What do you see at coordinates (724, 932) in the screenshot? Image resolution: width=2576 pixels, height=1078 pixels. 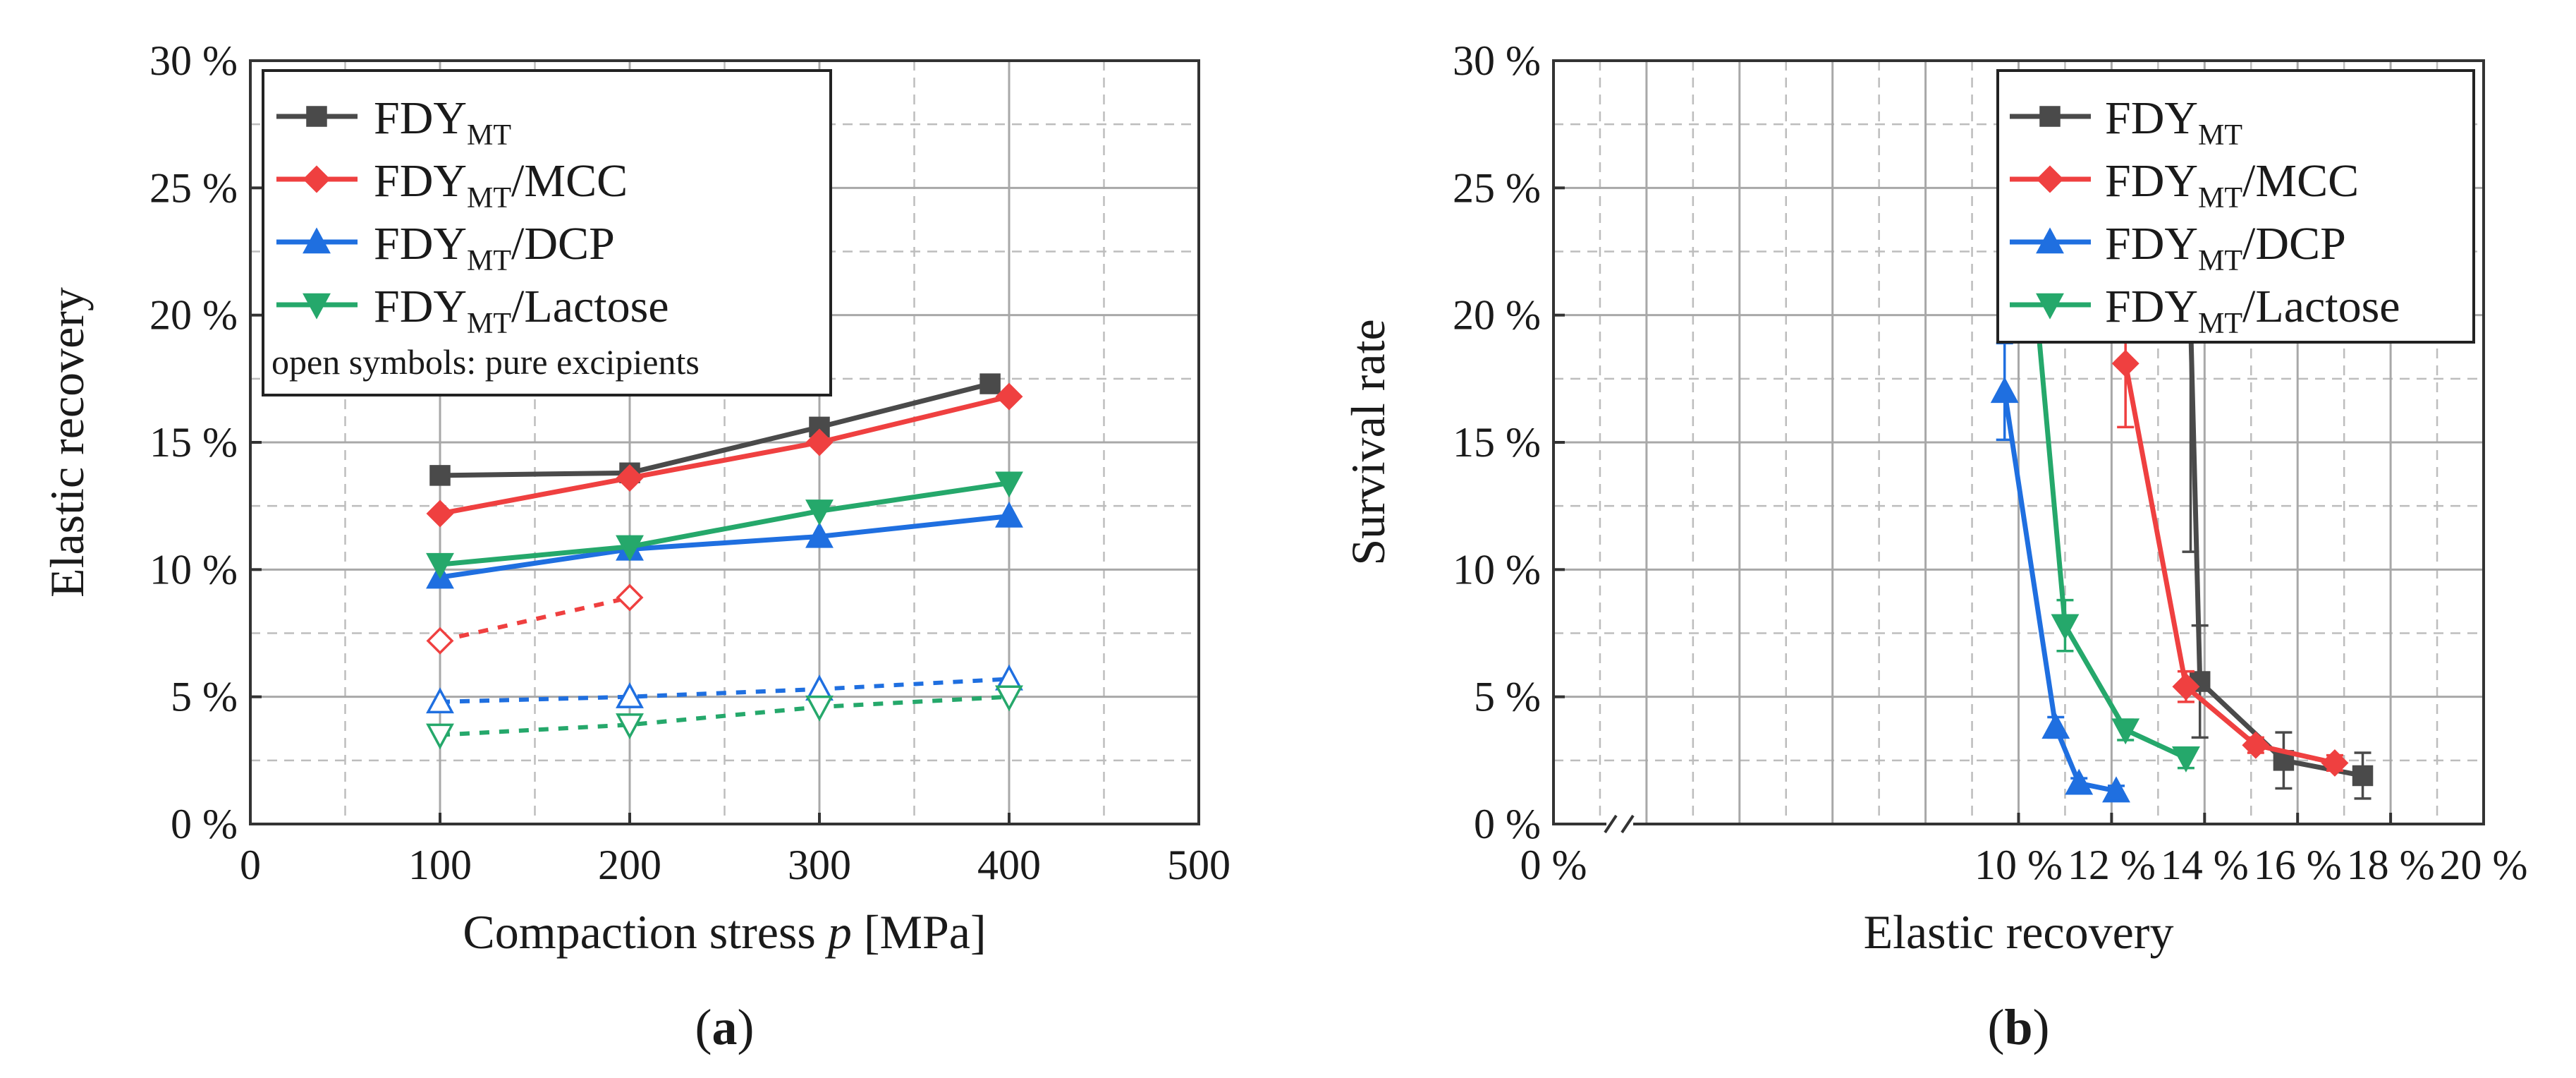 I see `x-axis-label-a: Compaction stress p [MPa]` at bounding box center [724, 932].